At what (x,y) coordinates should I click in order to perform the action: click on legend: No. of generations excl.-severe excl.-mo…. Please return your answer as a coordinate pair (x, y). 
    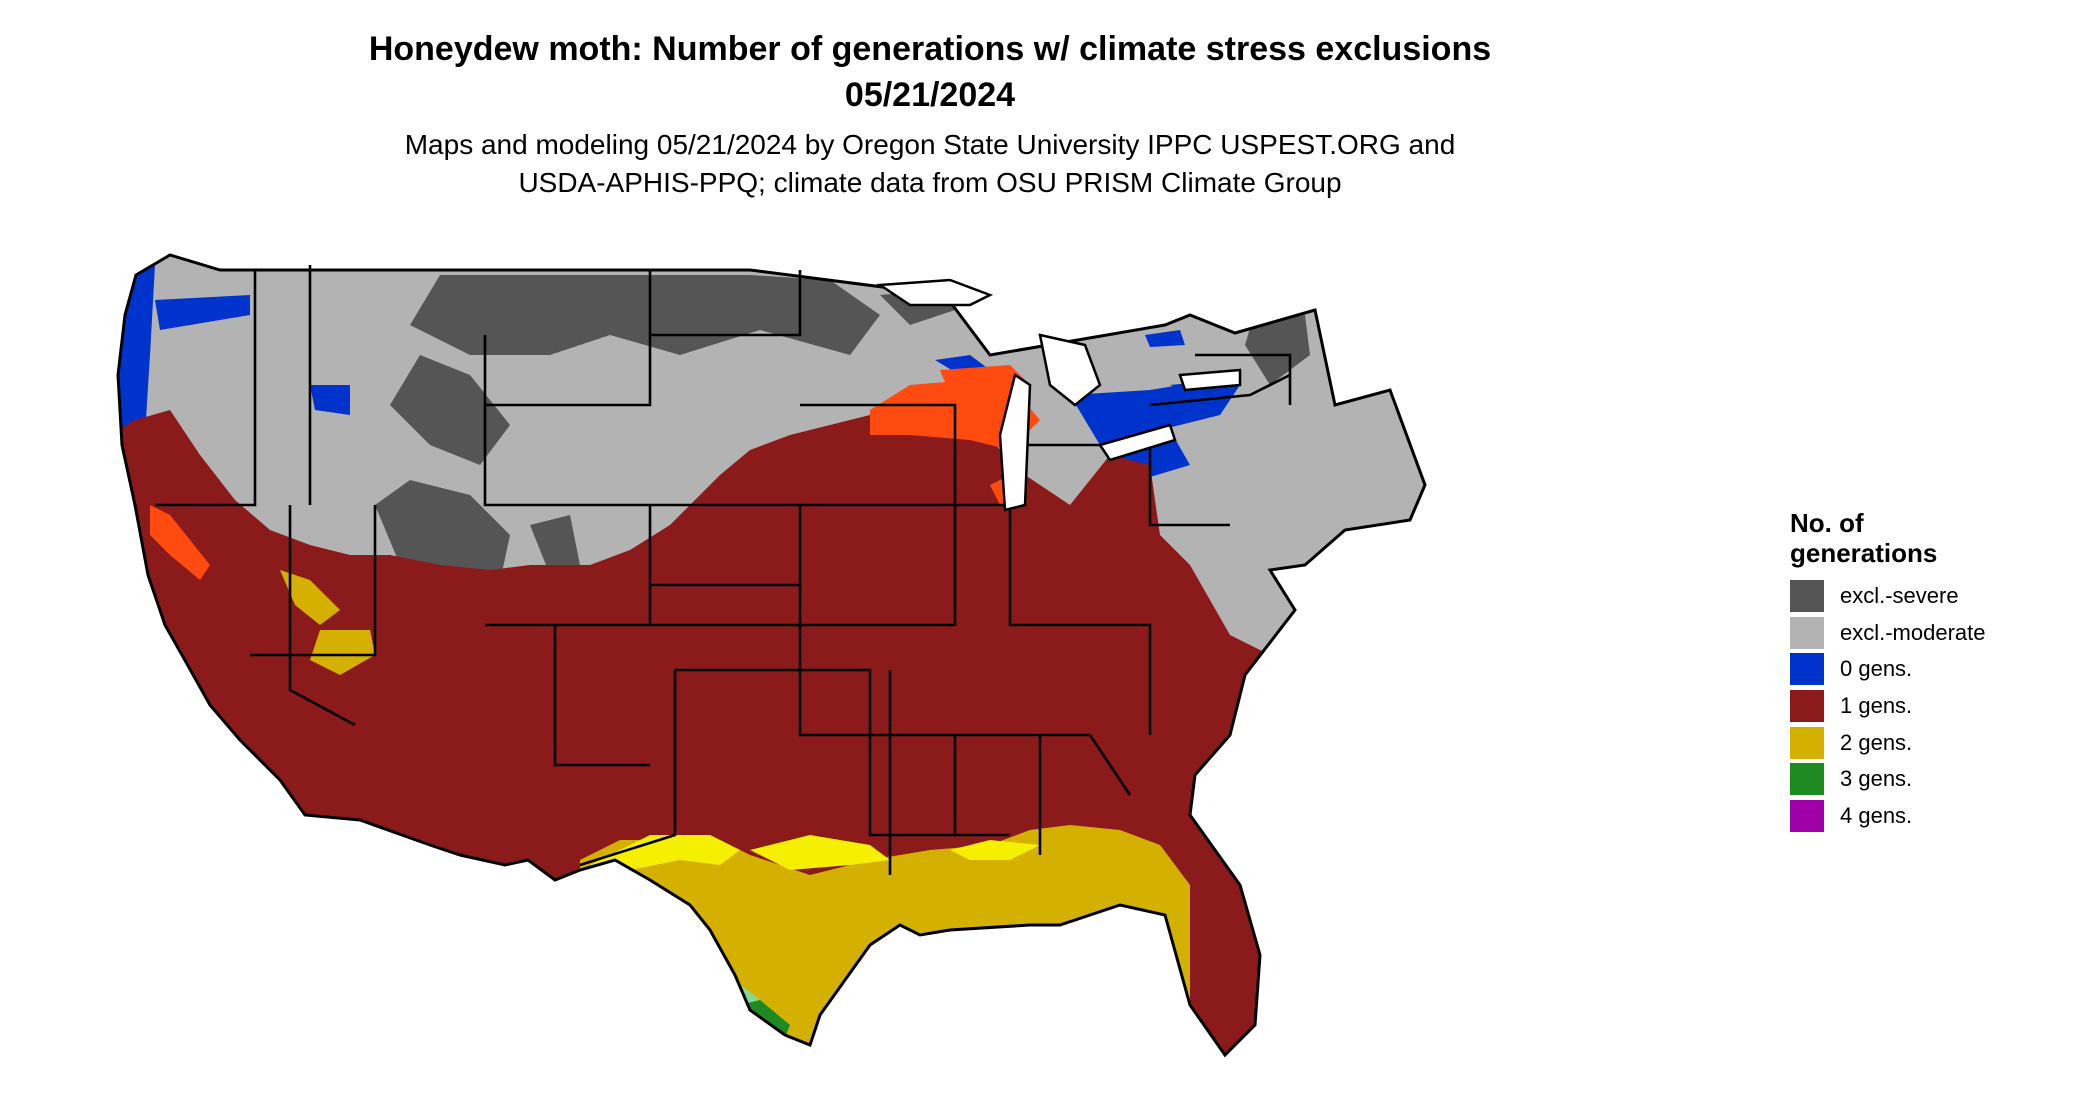
    Looking at the image, I should click on (1940, 671).